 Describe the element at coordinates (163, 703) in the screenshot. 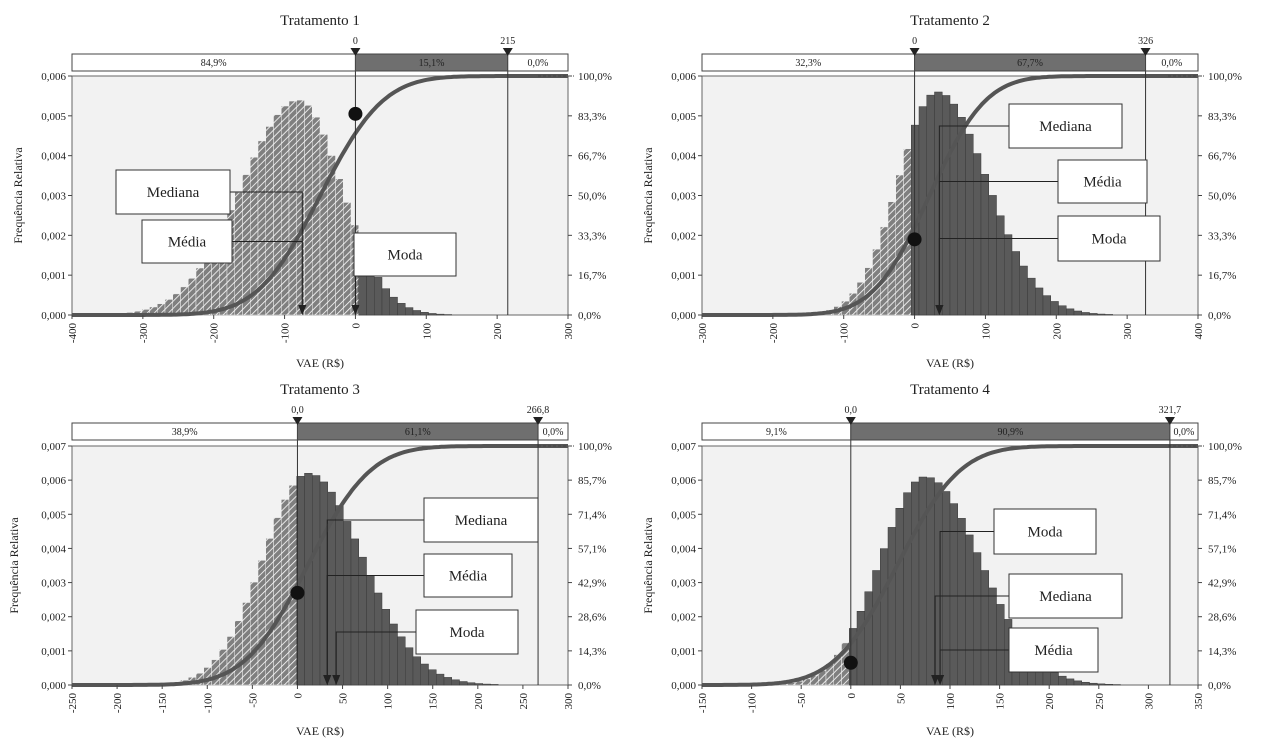

I see `x-tick-label: -150` at that location.